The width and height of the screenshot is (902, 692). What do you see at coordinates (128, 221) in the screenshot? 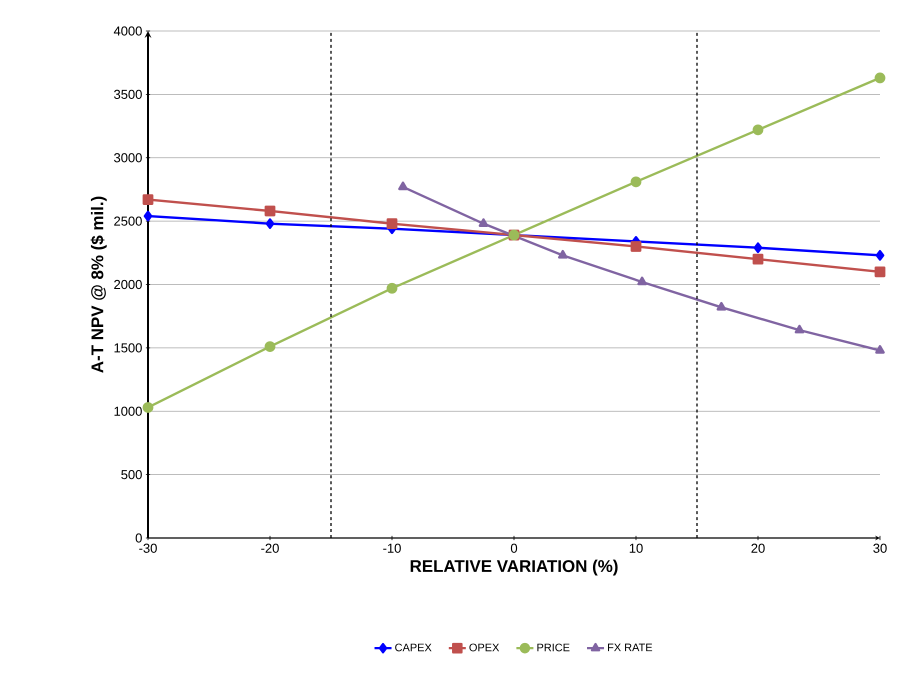
I see `y-tick-label: 2500` at bounding box center [128, 221].